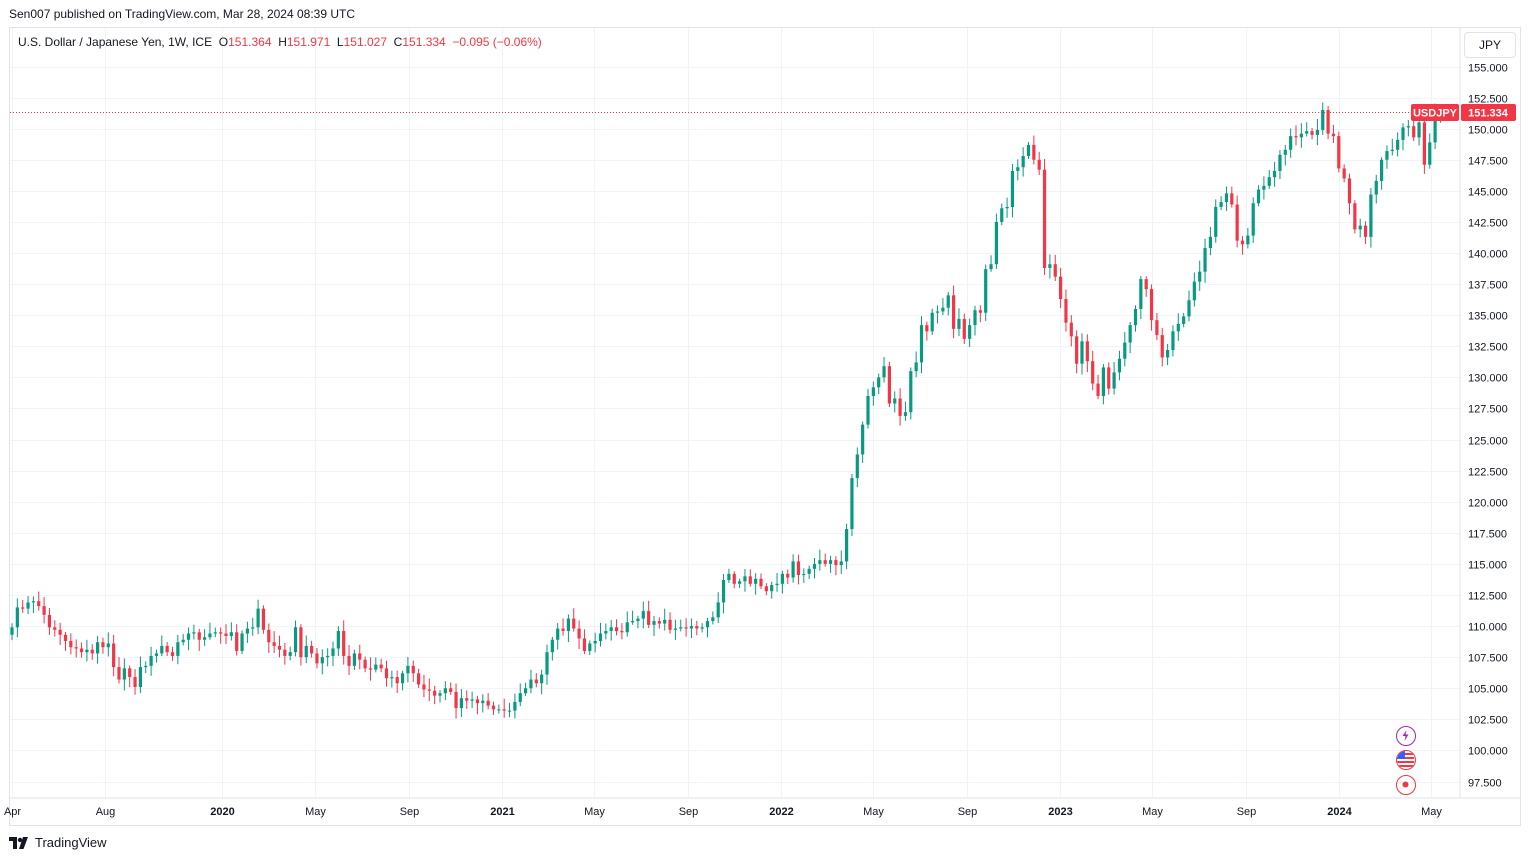  I want to click on price-tag-bg, so click(1488, 112).